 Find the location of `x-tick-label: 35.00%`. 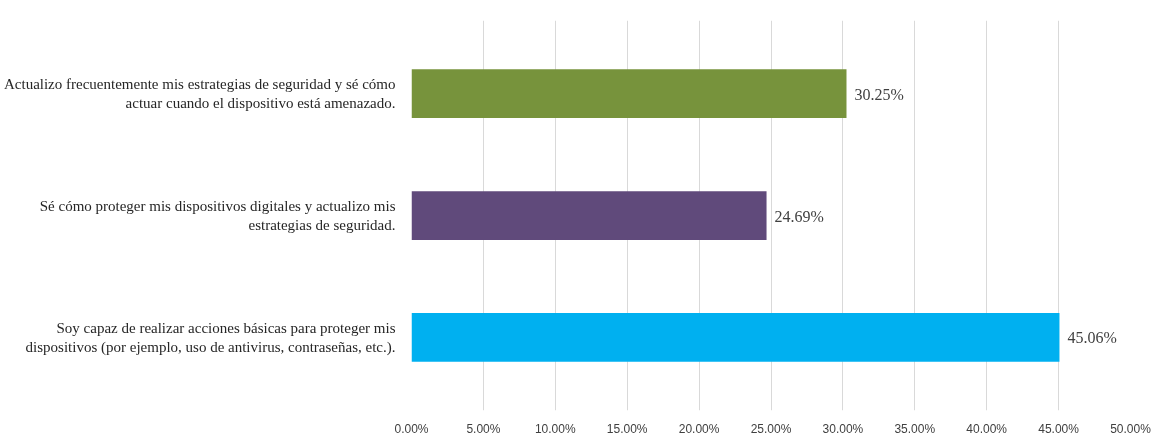

x-tick-label: 35.00% is located at coordinates (915, 428).